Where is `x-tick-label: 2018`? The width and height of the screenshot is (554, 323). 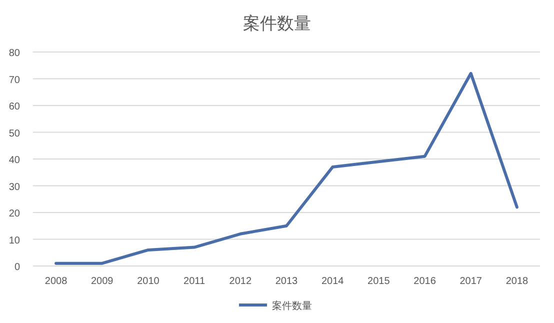 x-tick-label: 2018 is located at coordinates (517, 281).